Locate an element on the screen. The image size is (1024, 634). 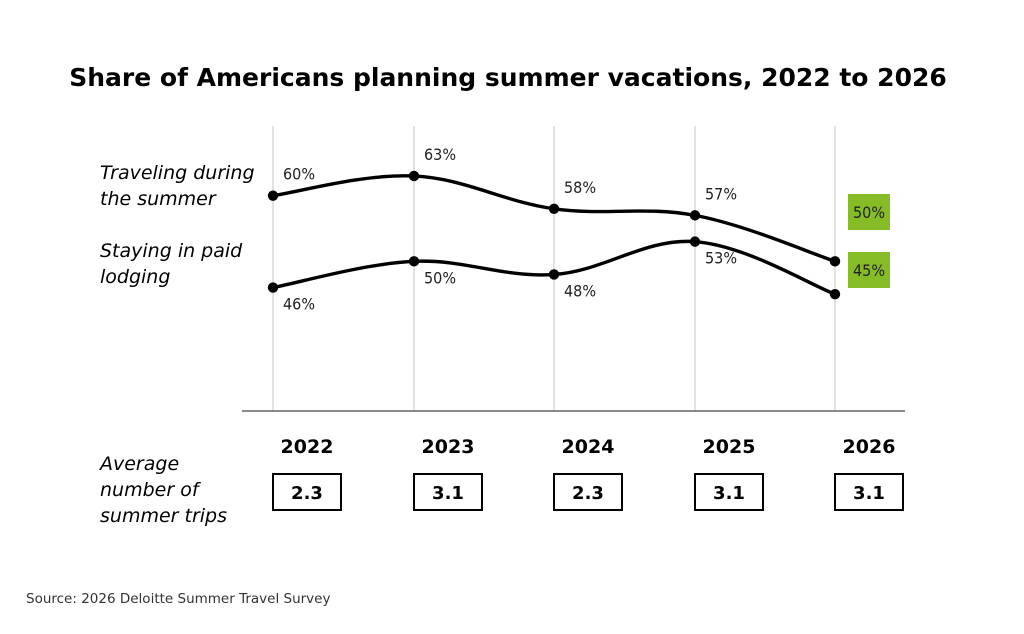
data-points is located at coordinates (554, 235).